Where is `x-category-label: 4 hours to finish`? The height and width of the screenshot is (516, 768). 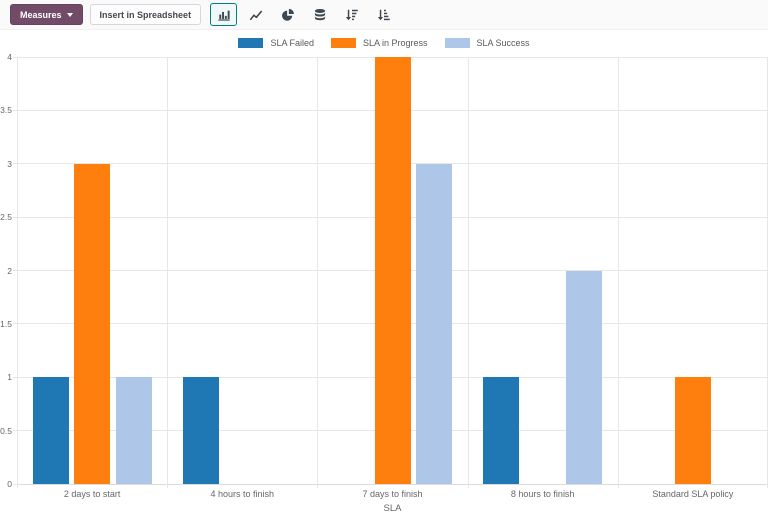 x-category-label: 4 hours to finish is located at coordinates (242, 494).